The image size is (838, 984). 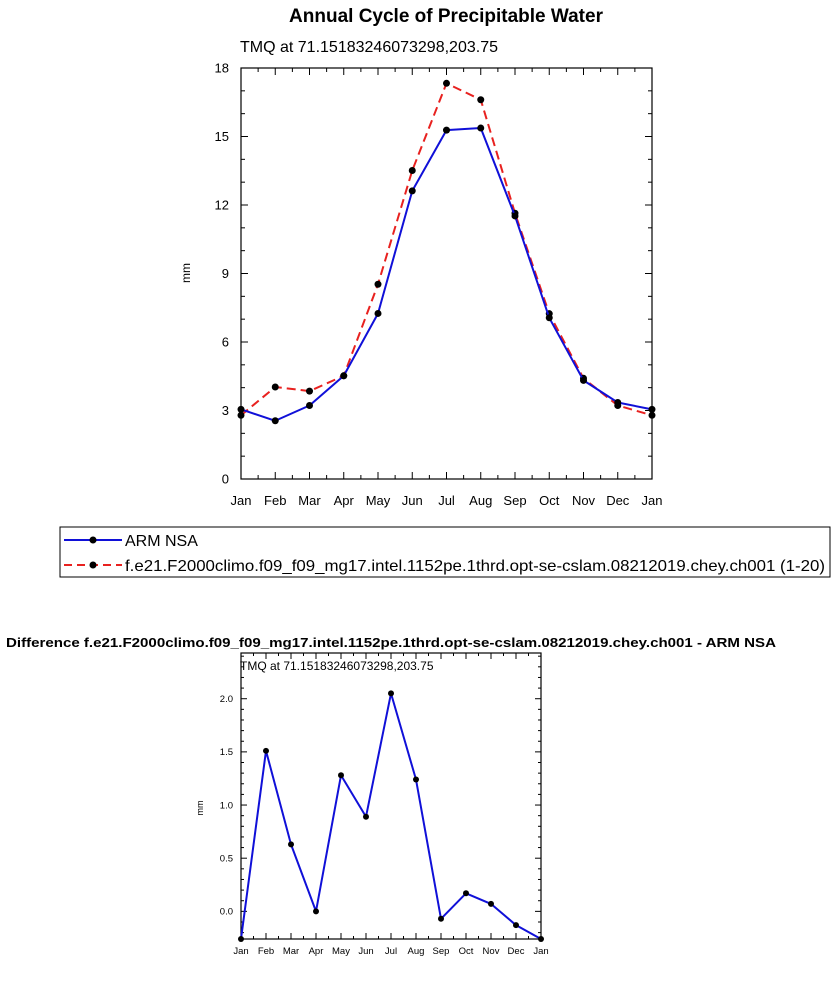 I want to click on chart2-subtitle: TMQ at 71.15183246073298,203.75, so click(x=337, y=666).